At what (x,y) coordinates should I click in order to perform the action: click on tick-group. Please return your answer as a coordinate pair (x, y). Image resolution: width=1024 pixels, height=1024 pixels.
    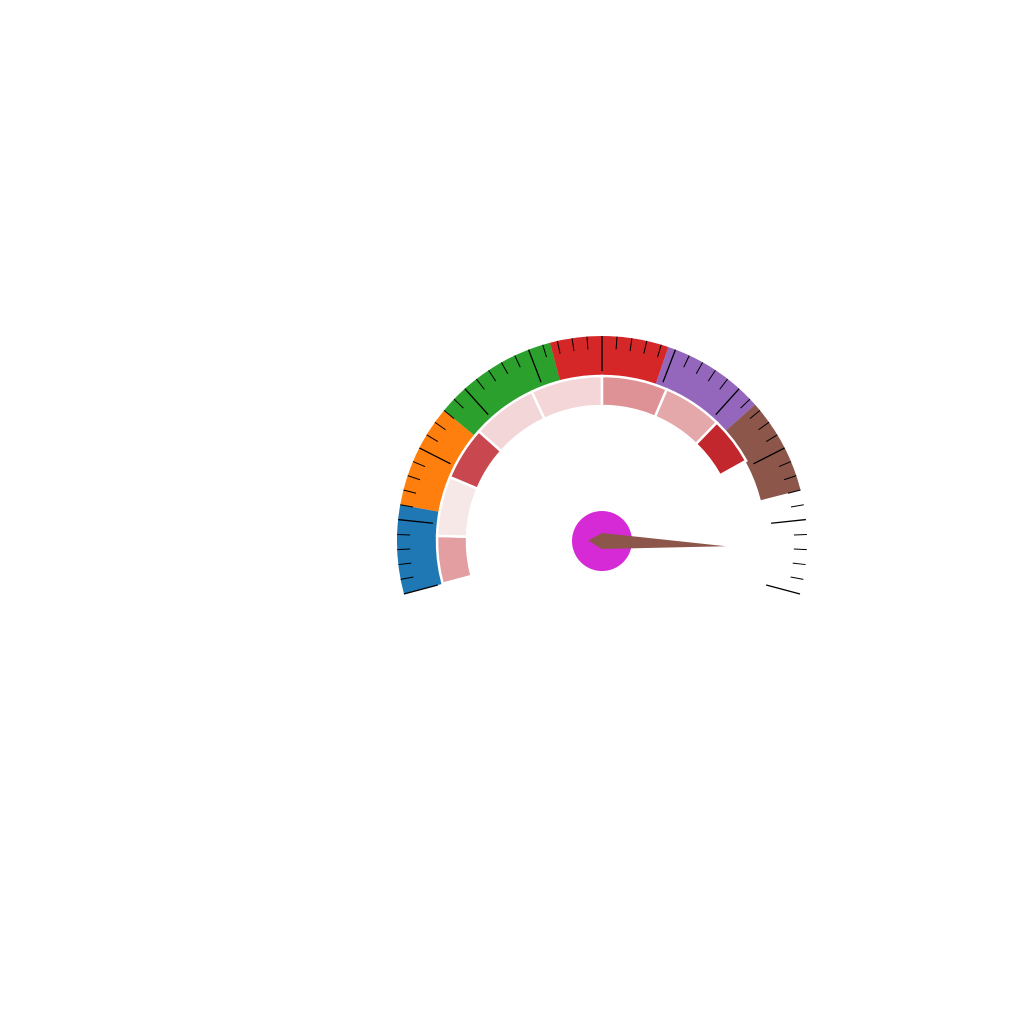
    Looking at the image, I should click on (602, 465).